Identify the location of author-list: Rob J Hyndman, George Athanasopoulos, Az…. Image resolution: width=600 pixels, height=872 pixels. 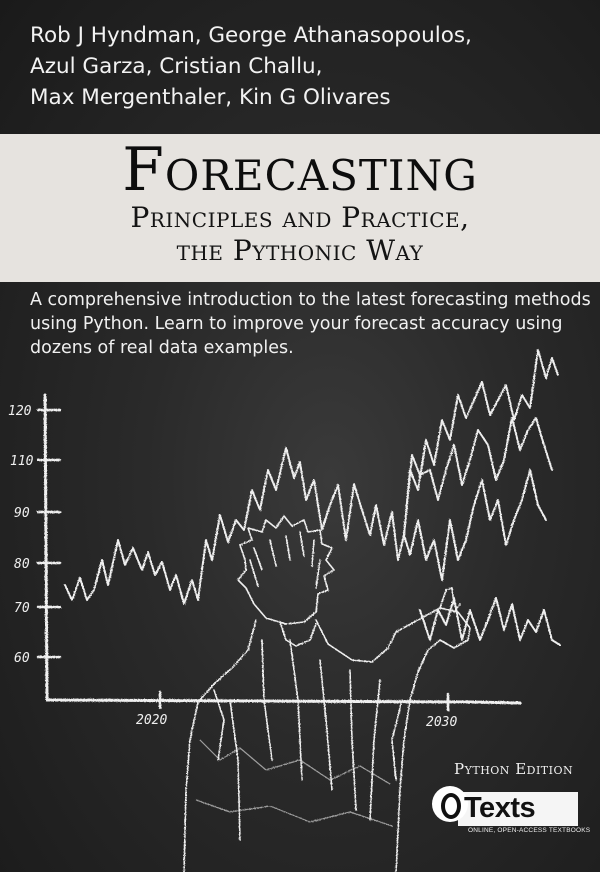
(310, 66).